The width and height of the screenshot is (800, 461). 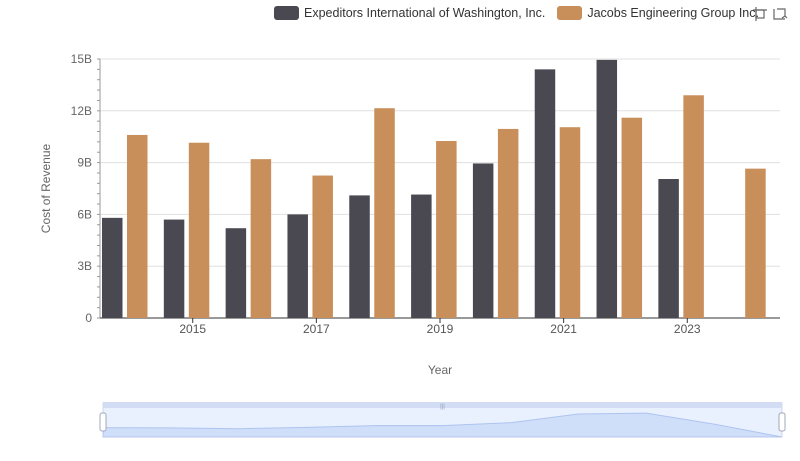 I want to click on x-tick-label: 2021, so click(x=563, y=329).